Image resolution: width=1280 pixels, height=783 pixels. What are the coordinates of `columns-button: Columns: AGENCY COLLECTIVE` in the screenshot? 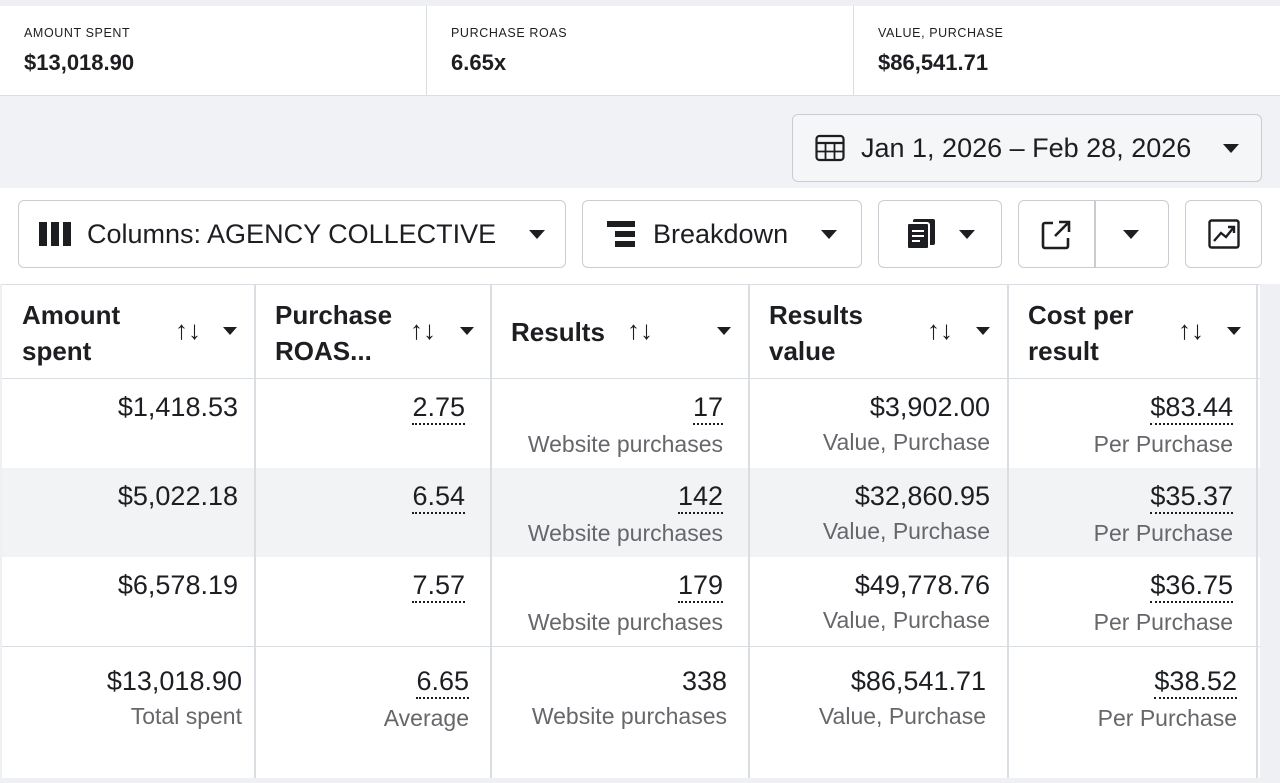 It's located at (292, 234).